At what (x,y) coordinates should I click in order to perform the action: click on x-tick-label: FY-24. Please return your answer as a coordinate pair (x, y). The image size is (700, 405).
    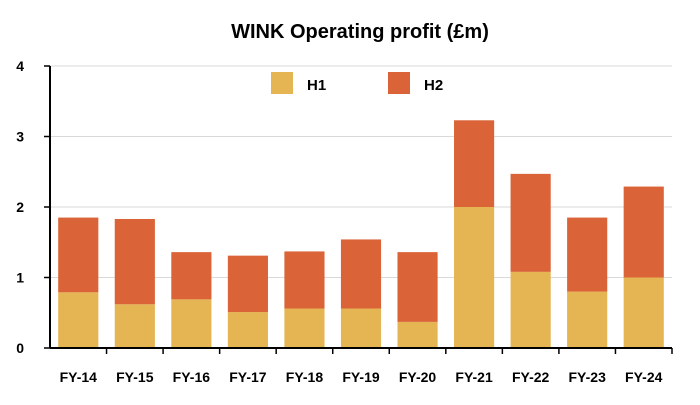
    Looking at the image, I should click on (644, 377).